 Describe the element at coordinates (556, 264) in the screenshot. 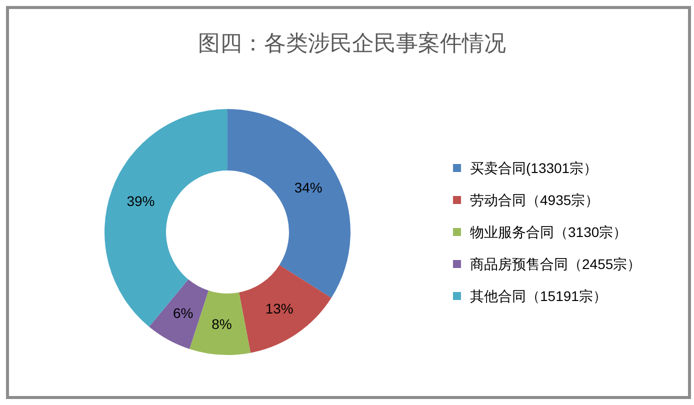

I see `legend-label: 商品房预售合同（2455宗）` at that location.